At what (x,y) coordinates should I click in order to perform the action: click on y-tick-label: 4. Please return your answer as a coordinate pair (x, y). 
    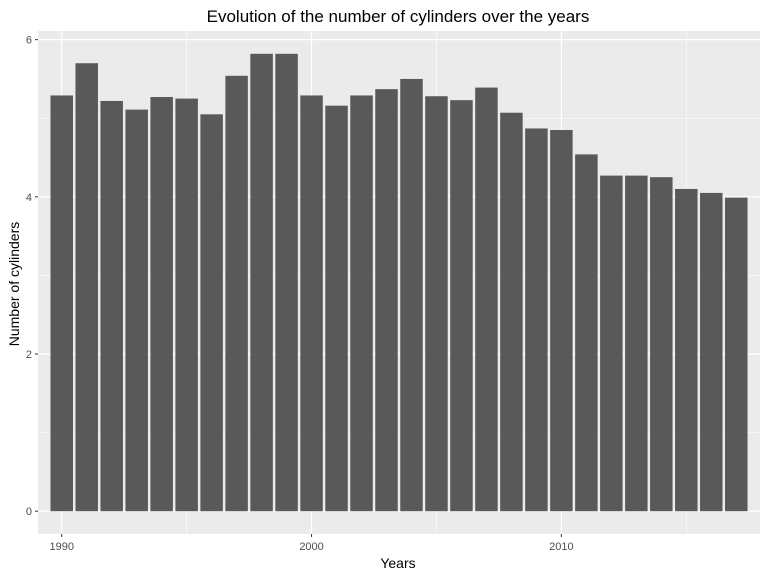
    Looking at the image, I should click on (29, 198).